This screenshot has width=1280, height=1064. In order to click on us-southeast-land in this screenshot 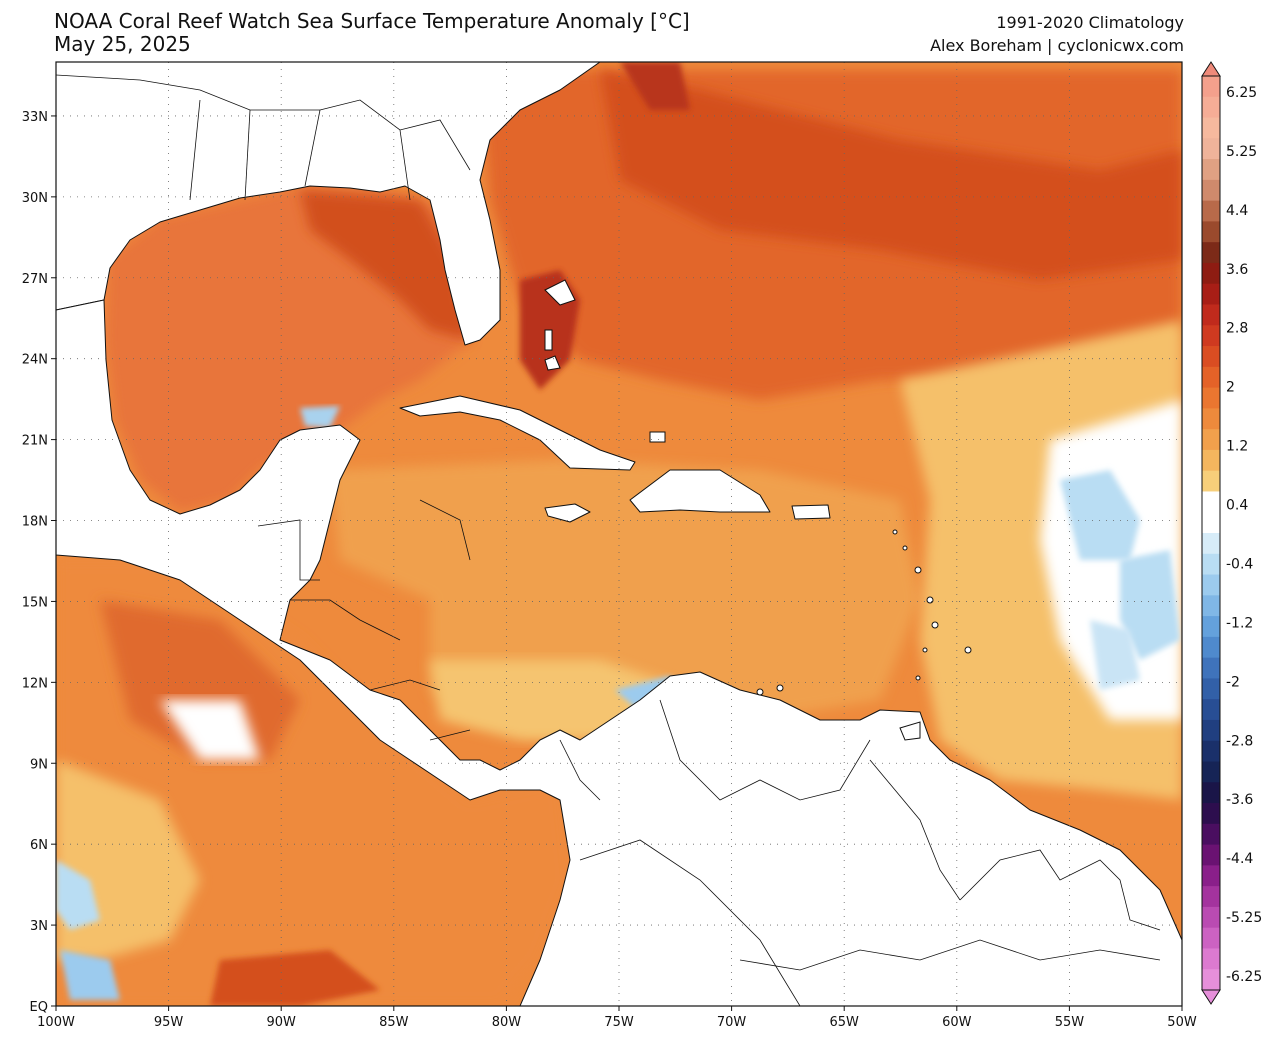, I will do `click(328, 204)`.